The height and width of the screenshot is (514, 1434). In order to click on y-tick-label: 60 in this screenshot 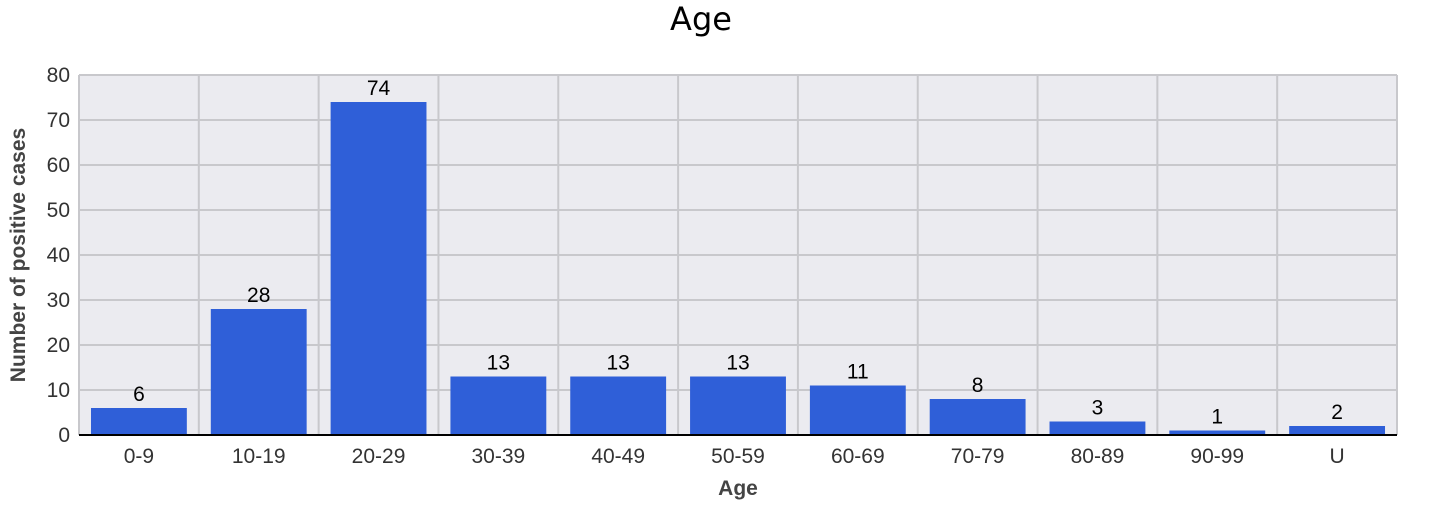, I will do `click(58, 165)`.